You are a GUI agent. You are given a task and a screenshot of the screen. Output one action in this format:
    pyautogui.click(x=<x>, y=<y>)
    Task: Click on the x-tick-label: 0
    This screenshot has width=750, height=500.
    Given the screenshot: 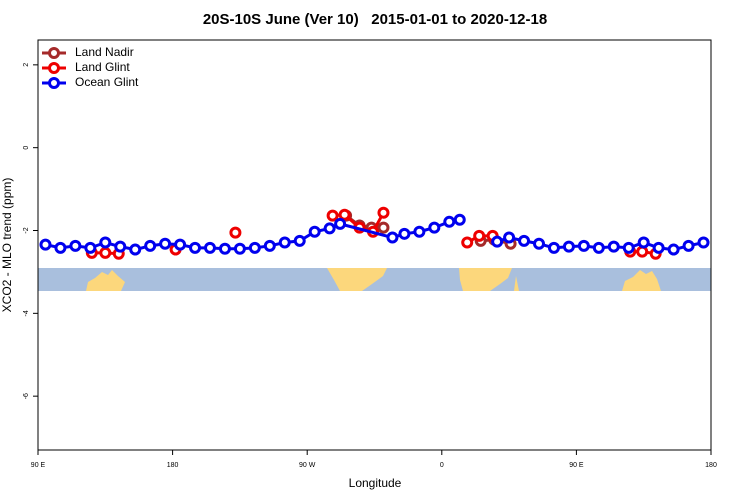 What is the action you would take?
    pyautogui.click(x=442, y=465)
    